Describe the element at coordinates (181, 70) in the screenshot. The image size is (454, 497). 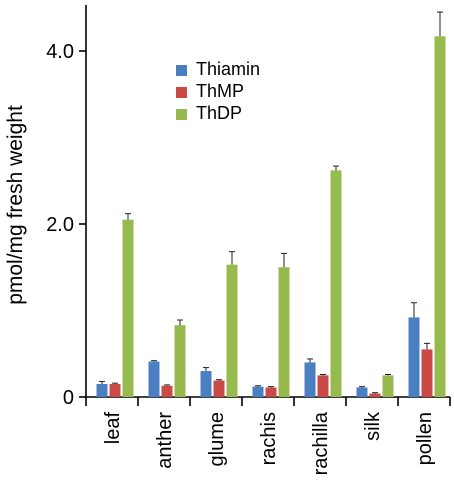
I see `legend-swatch-thiamin` at that location.